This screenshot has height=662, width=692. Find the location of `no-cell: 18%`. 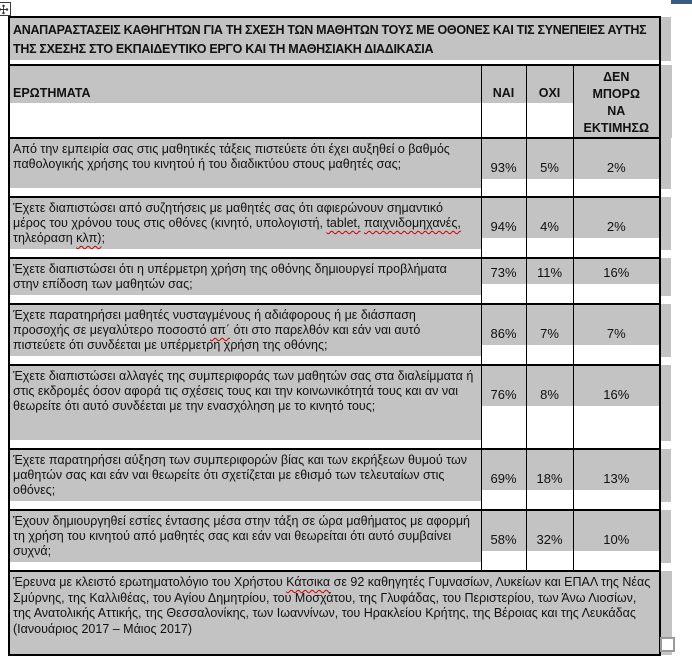

no-cell: 18% is located at coordinates (549, 479).